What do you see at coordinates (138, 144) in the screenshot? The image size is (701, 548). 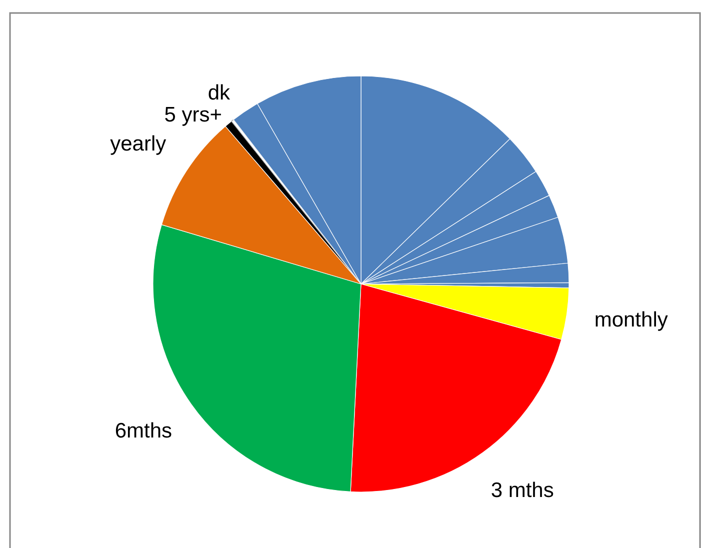 I see `slice-label: yearly` at bounding box center [138, 144].